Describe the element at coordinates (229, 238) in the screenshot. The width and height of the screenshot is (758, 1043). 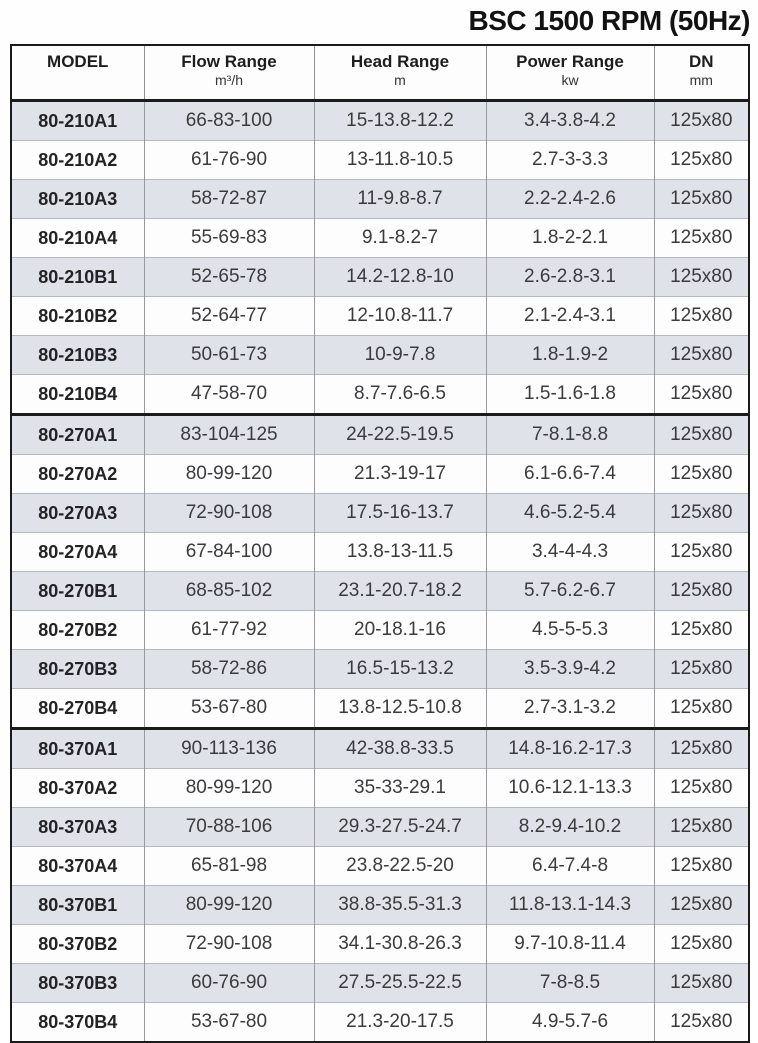
I see `flow-range-cell: 55-69-83` at that location.